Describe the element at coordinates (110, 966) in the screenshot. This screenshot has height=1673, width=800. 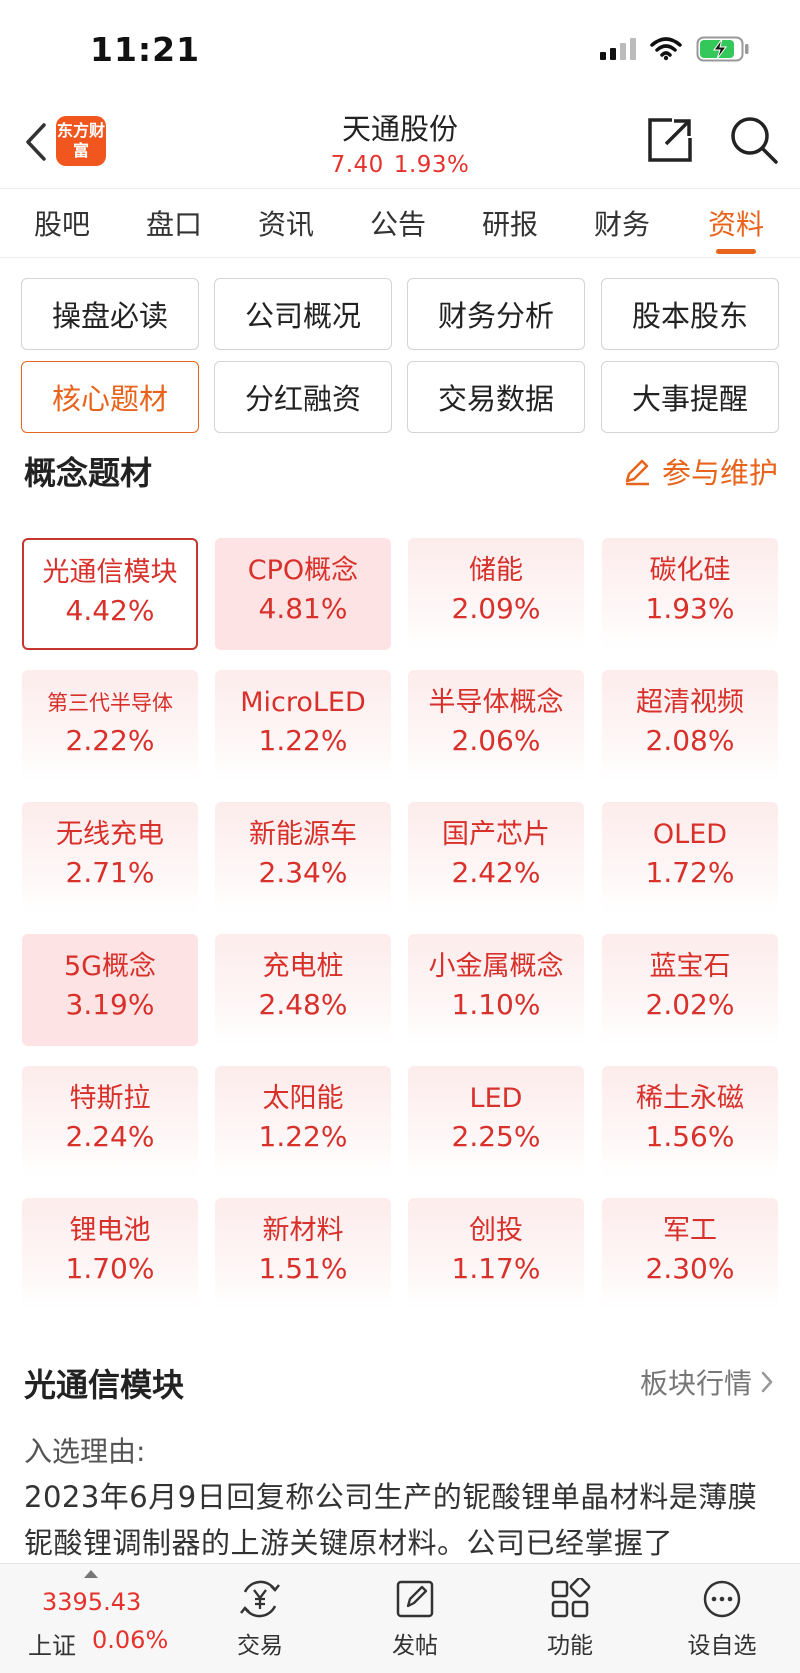
I see `concept-name: 5G概念` at that location.